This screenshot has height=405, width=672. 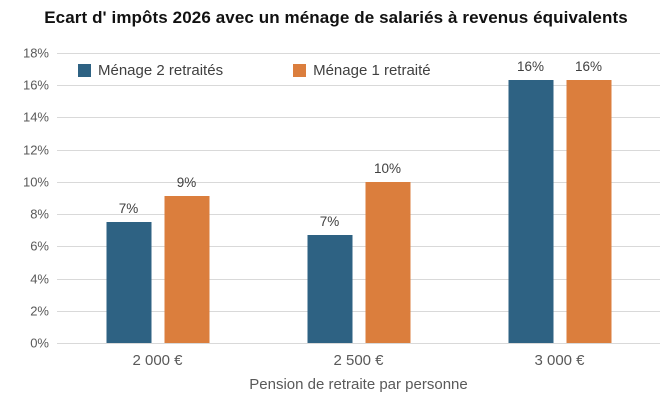 What do you see at coordinates (39, 214) in the screenshot?
I see `y-tick-label: 8%` at bounding box center [39, 214].